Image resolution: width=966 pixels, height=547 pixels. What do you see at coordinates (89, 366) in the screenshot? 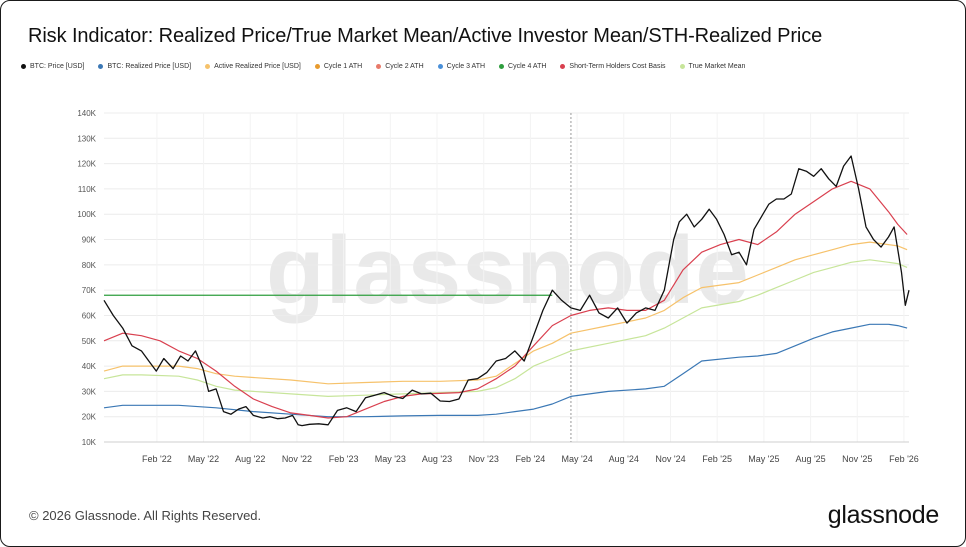
I see `y-tick-label: 40K` at bounding box center [89, 366].